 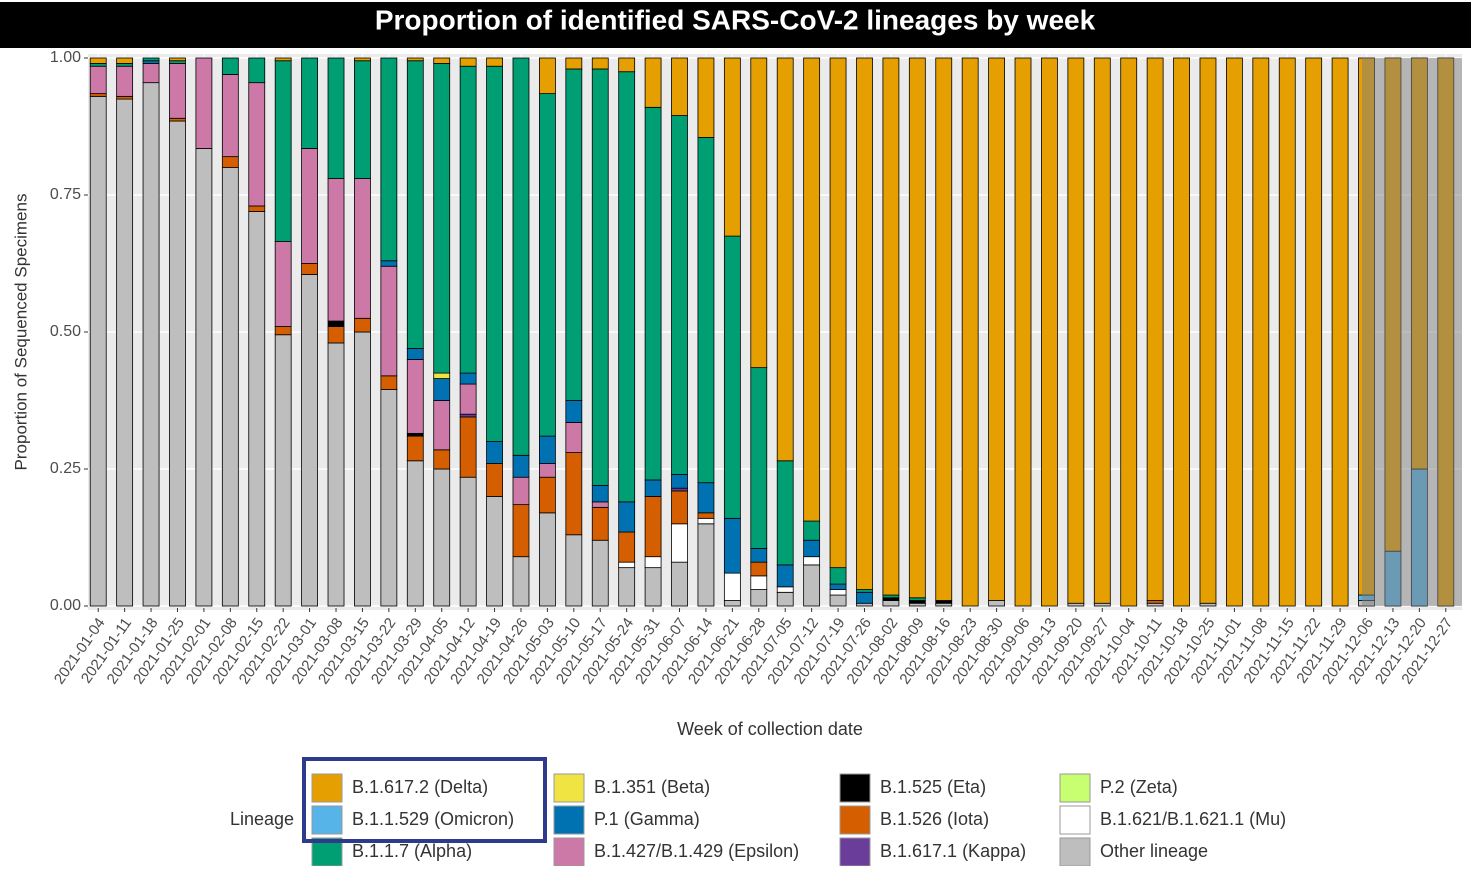 What do you see at coordinates (652, 787) in the screenshot?
I see `legend-label: B.1.351 (Beta)` at bounding box center [652, 787].